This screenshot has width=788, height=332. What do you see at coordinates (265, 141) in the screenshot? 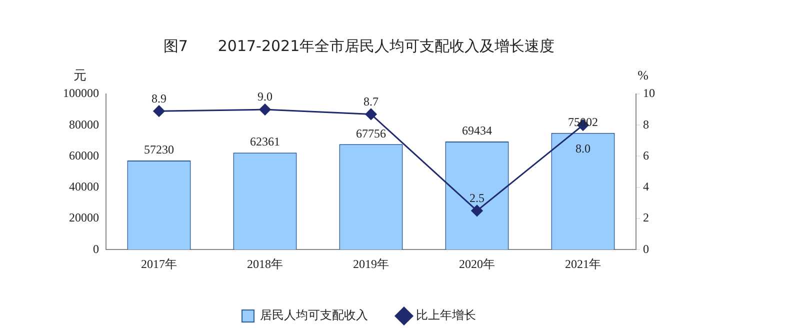
I see `data-label: 62361` at bounding box center [265, 141].